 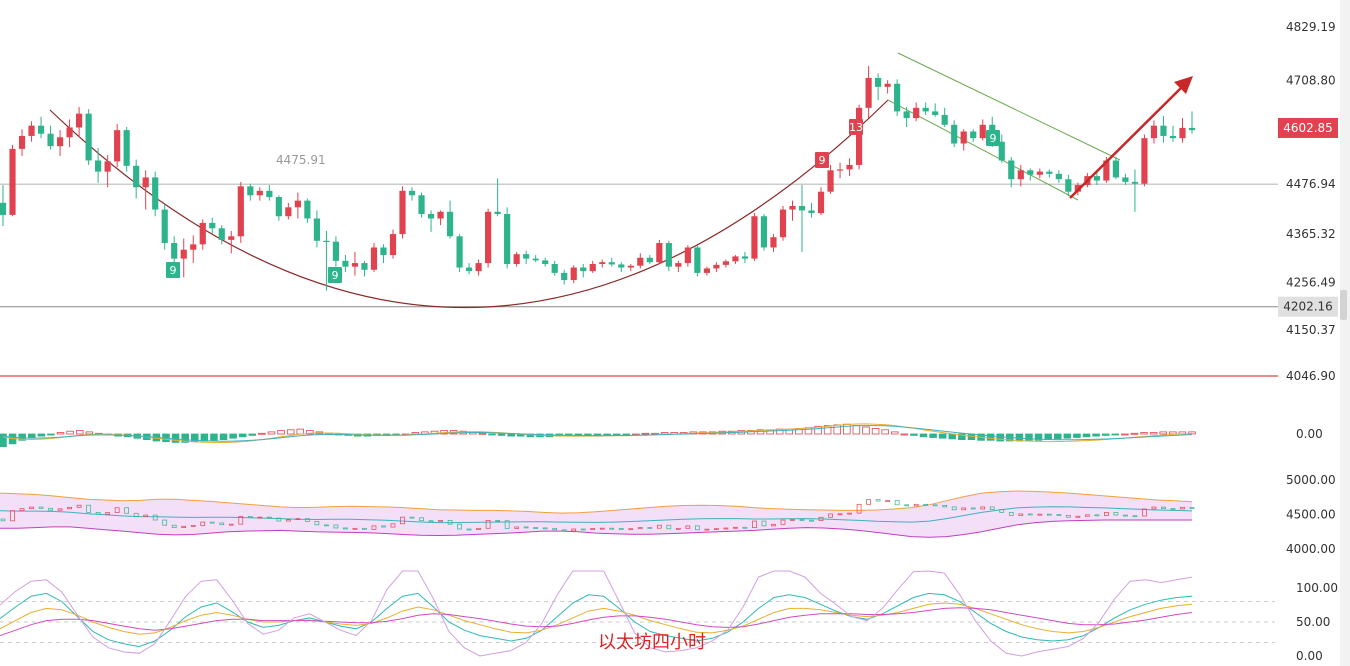 I want to click on vertical-scrollbar, so click(x=1345, y=333).